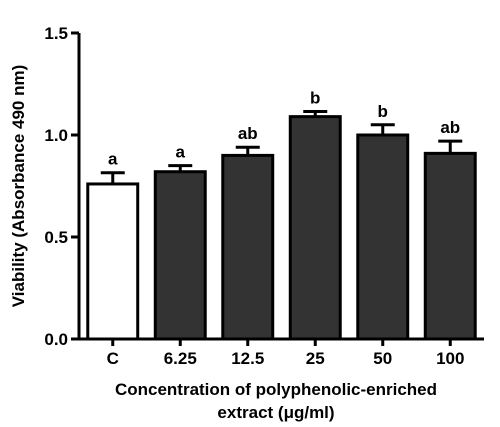 Image resolution: width=500 pixels, height=427 pixels. What do you see at coordinates (56, 186) in the screenshot?
I see `y-tick-labels-group: 0.0 0.5 1.0 1.5` at bounding box center [56, 186].